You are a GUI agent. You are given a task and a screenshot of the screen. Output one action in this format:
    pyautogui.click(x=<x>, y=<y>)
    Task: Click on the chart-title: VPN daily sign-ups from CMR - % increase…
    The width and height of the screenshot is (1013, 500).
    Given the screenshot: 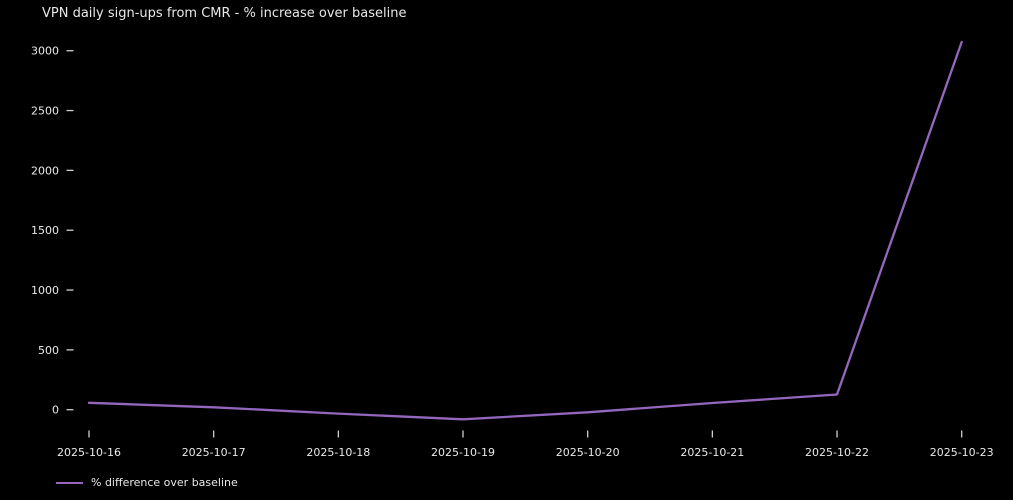 What is the action you would take?
    pyautogui.click(x=224, y=13)
    